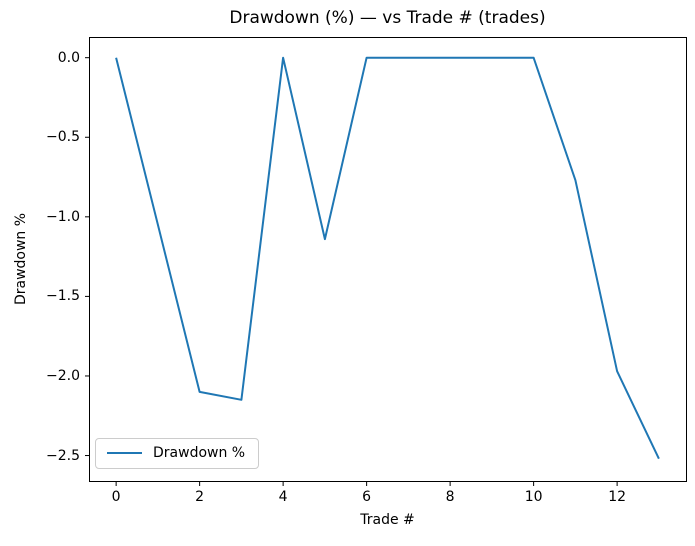 This screenshot has height=546, width=695. Describe the element at coordinates (116, 497) in the screenshot. I see `x-tick-label: 0` at that location.